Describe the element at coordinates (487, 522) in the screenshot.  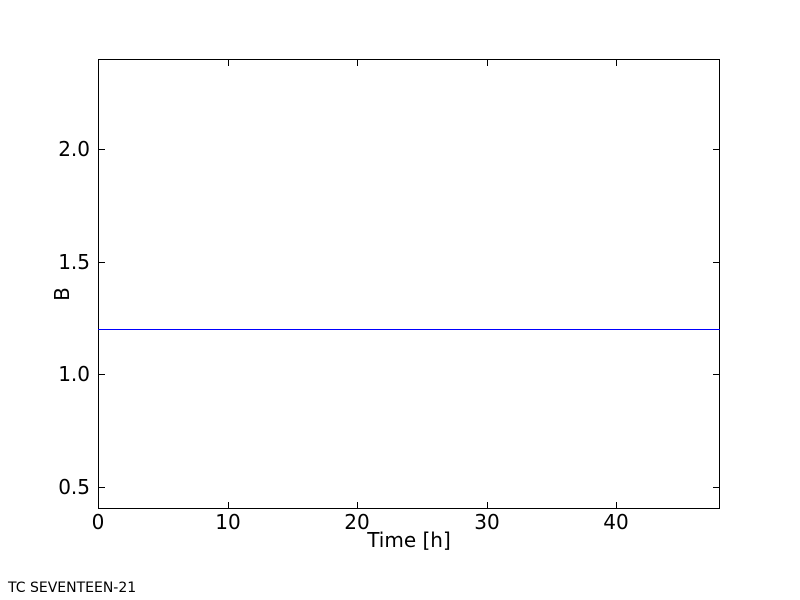
I see `x-tick-label: 30` at that location.